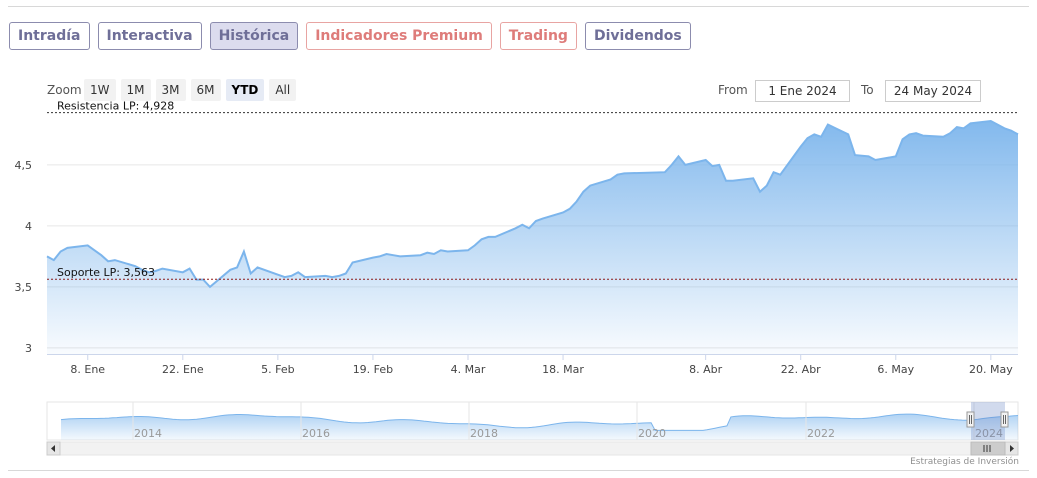 The width and height of the screenshot is (1037, 478). What do you see at coordinates (532, 448) in the screenshot?
I see `navigator-scrollbar` at bounding box center [532, 448].